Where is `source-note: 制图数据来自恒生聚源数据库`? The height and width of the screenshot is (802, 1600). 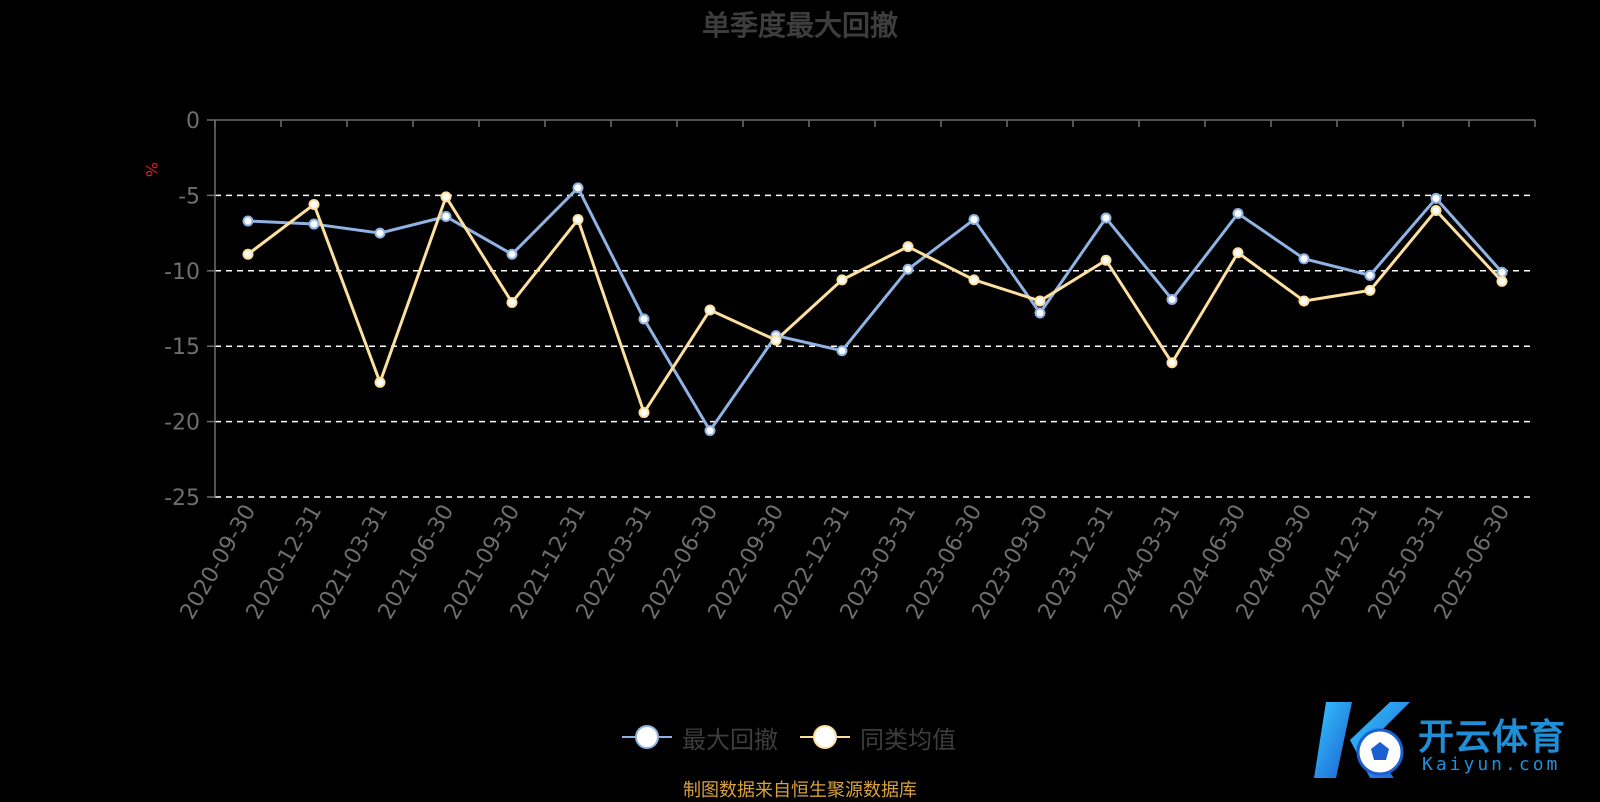
source-note: 制图数据来自恒生聚源数据库 is located at coordinates (800, 790).